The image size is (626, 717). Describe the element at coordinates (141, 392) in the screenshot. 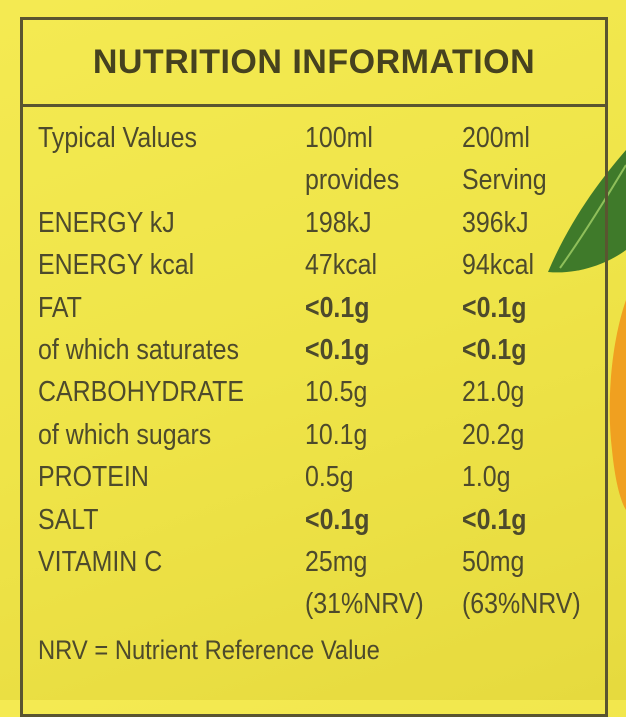

I see `row-label: CARBOHYDRATE` at that location.